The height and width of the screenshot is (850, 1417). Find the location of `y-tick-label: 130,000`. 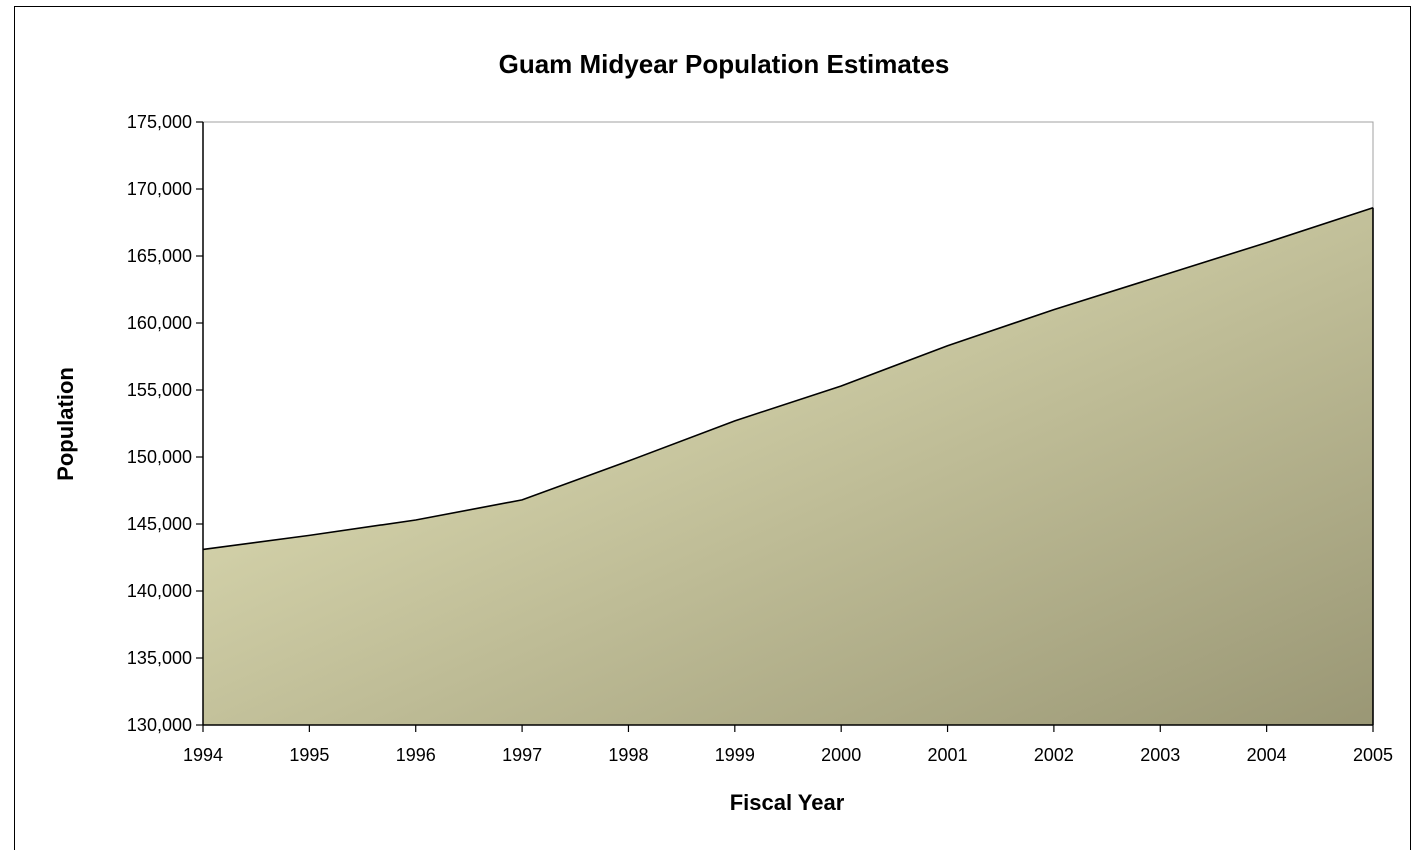

y-tick-label: 130,000 is located at coordinates (159, 725).